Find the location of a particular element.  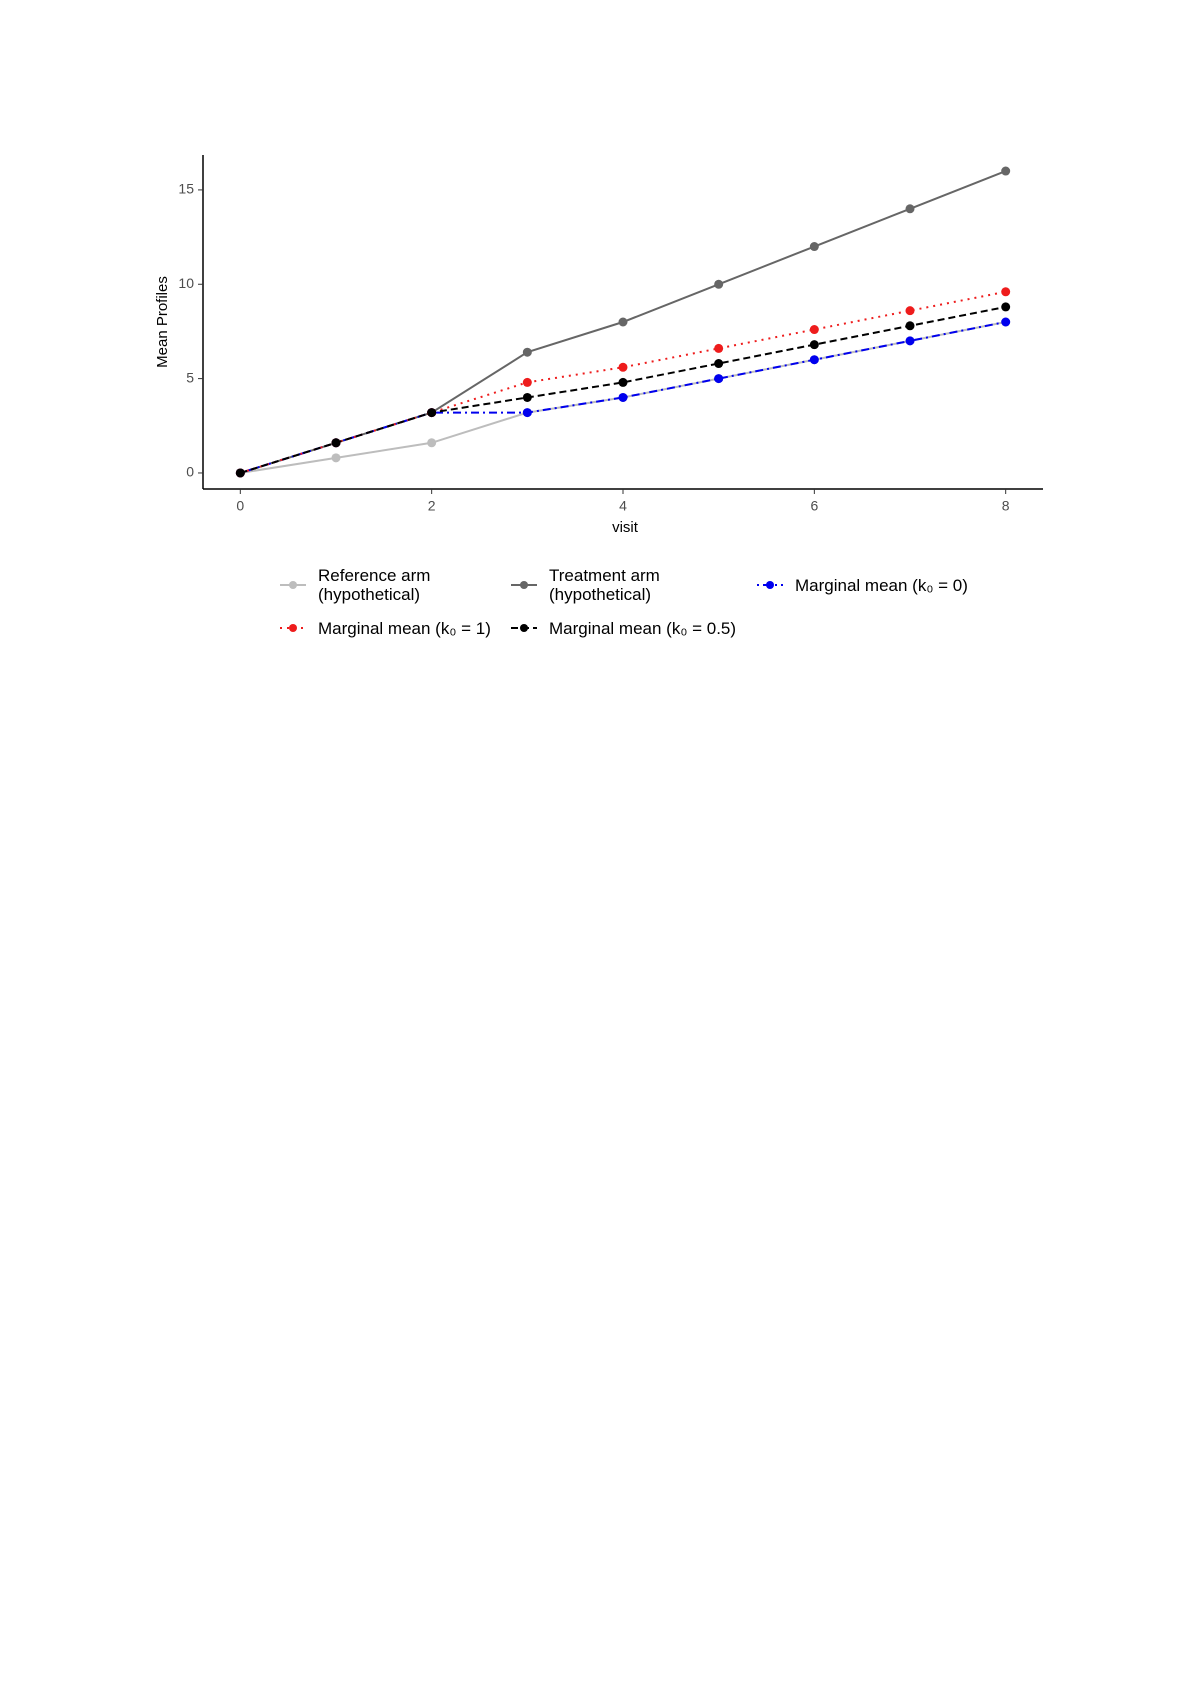

x-tick-label: 8 is located at coordinates (1006, 506).